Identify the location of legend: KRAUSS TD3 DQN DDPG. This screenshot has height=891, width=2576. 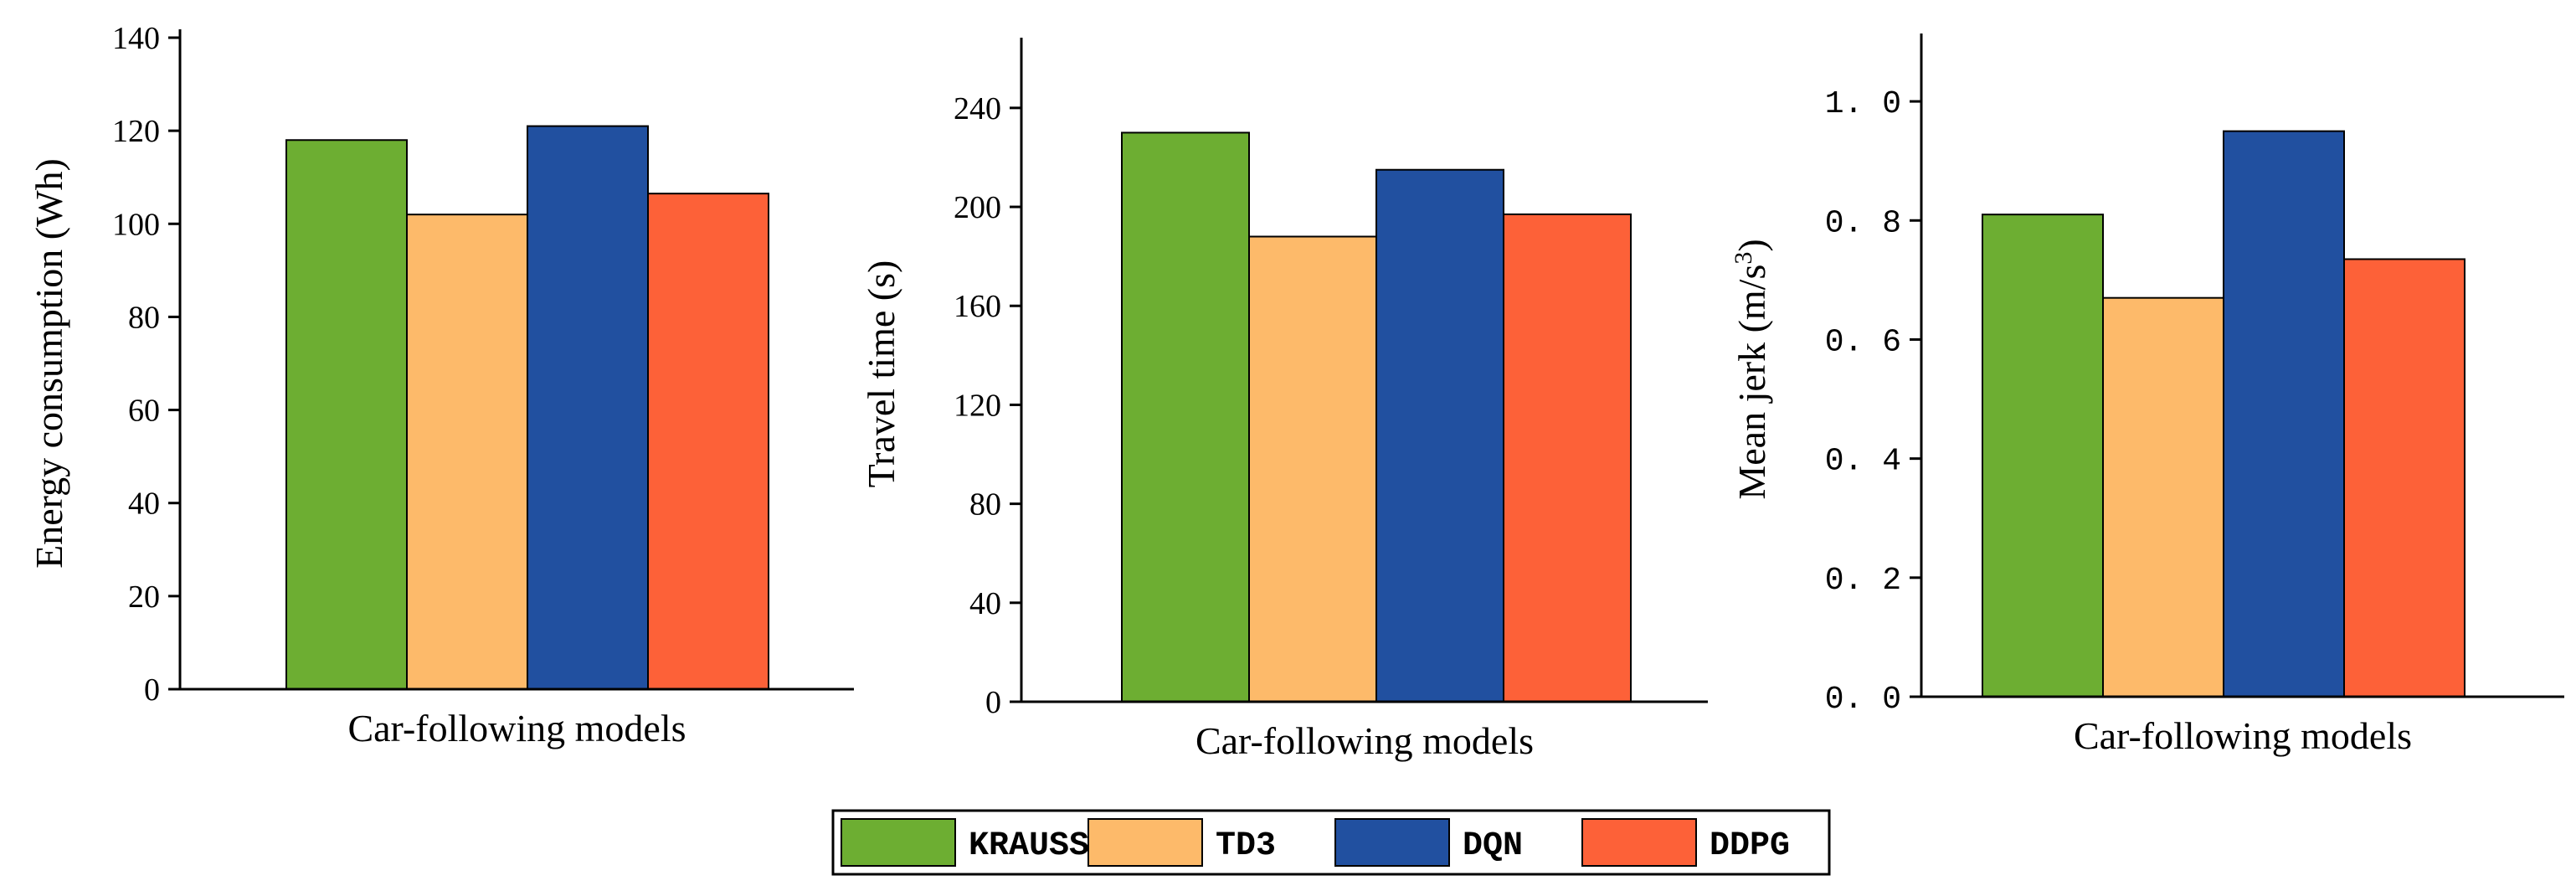
(1331, 842).